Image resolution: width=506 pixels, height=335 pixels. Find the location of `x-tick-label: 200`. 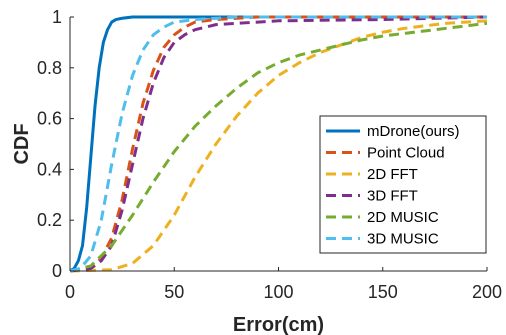

x-tick-label: 200 is located at coordinates (487, 292).